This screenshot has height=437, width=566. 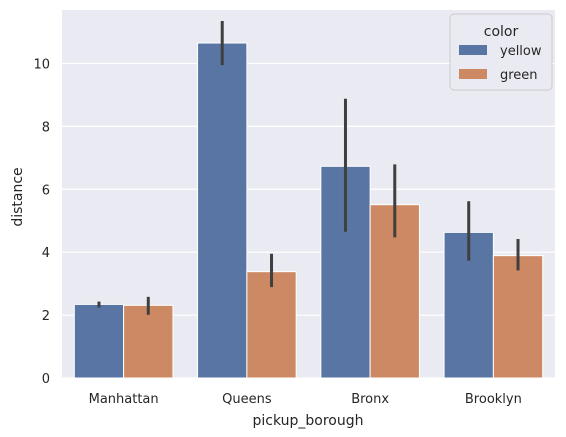 What do you see at coordinates (519, 75) in the screenshot?
I see `legend-label-green: green` at bounding box center [519, 75].